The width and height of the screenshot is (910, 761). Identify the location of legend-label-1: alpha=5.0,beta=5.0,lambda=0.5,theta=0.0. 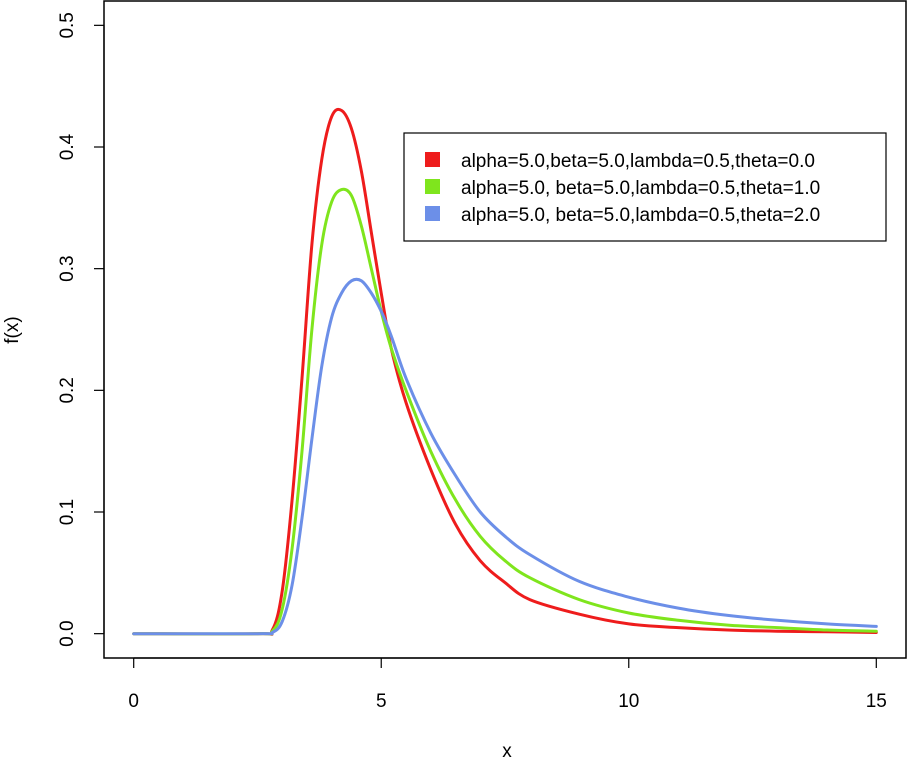
(638, 161).